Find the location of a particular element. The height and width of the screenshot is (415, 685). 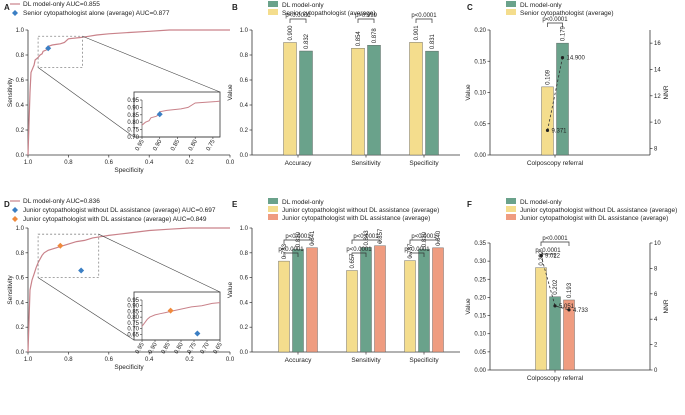

nnr-value-label: 9.371 is located at coordinates (560, 131).